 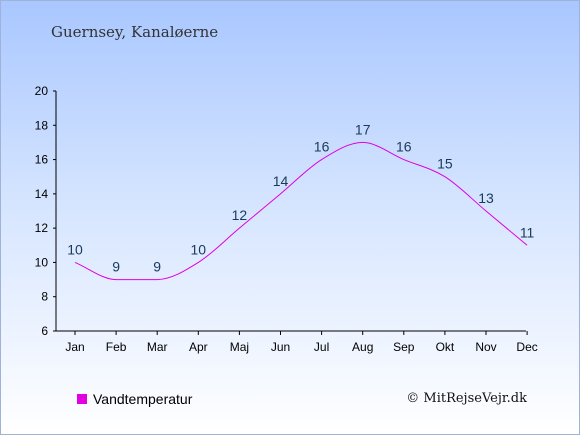 I want to click on x-tick-label: Aug, so click(x=362, y=347).